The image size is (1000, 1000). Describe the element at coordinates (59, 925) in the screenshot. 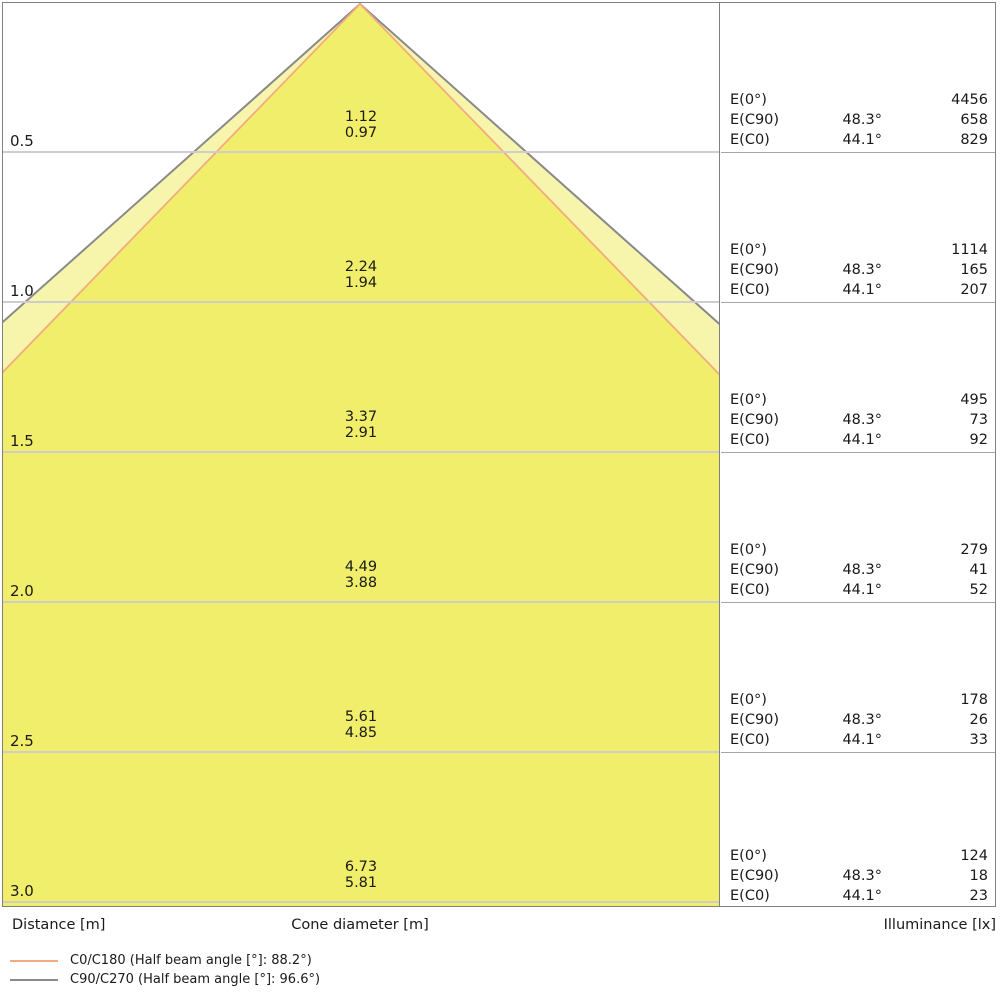

I see `axis-label-distance: Distance [m]` at that location.